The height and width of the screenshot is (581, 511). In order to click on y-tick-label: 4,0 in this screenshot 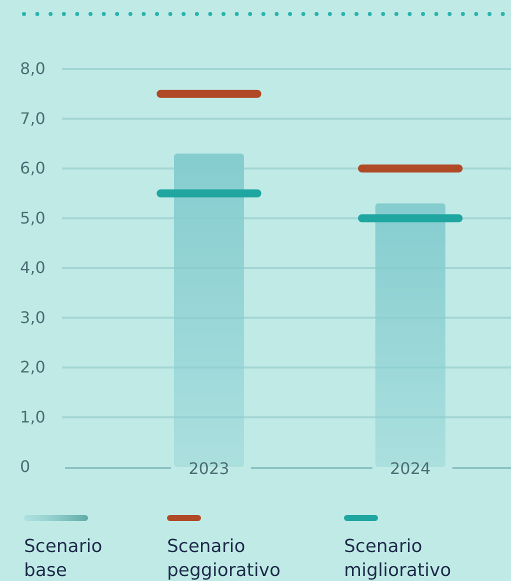, I will do `click(33, 268)`.